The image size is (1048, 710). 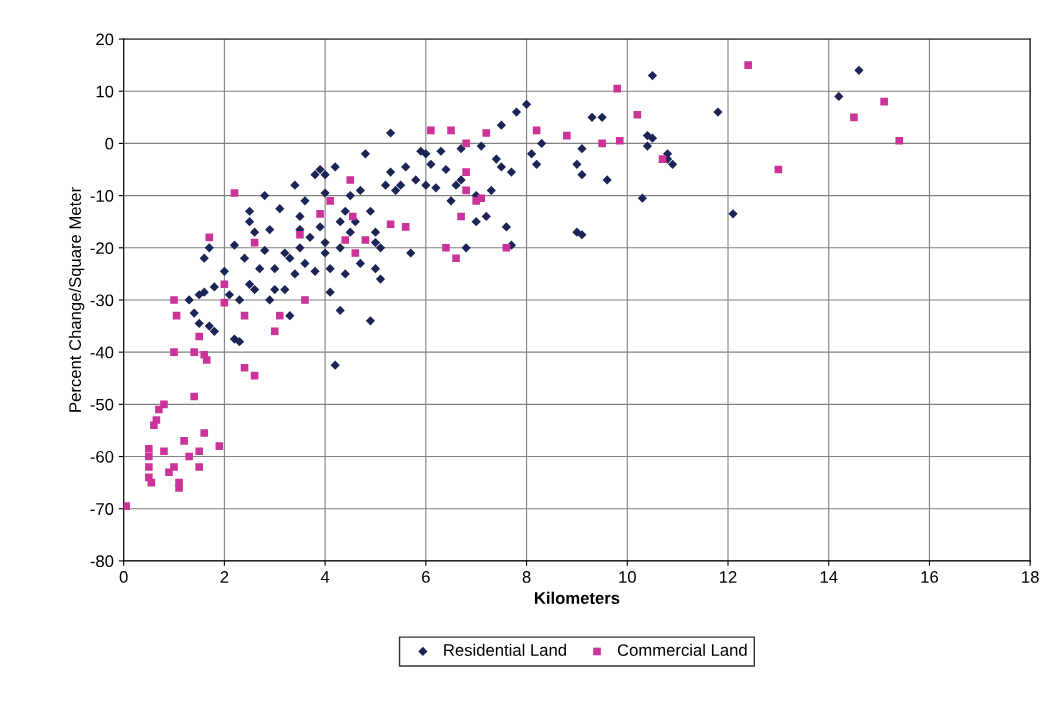 I want to click on y-tick-label: -70, so click(x=102, y=509).